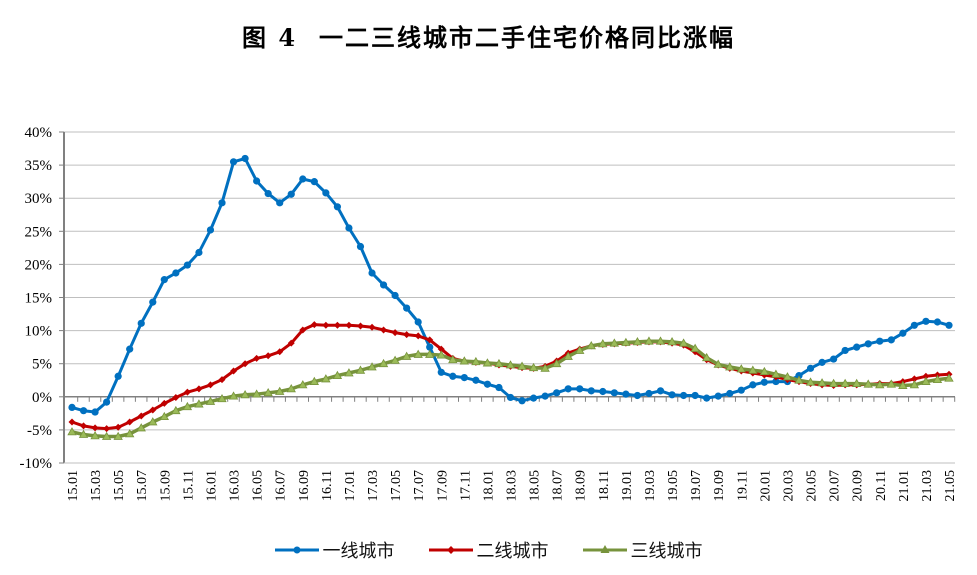 This screenshot has height=575, width=977. I want to click on x-tick-label: 19.01, so click(627, 486).